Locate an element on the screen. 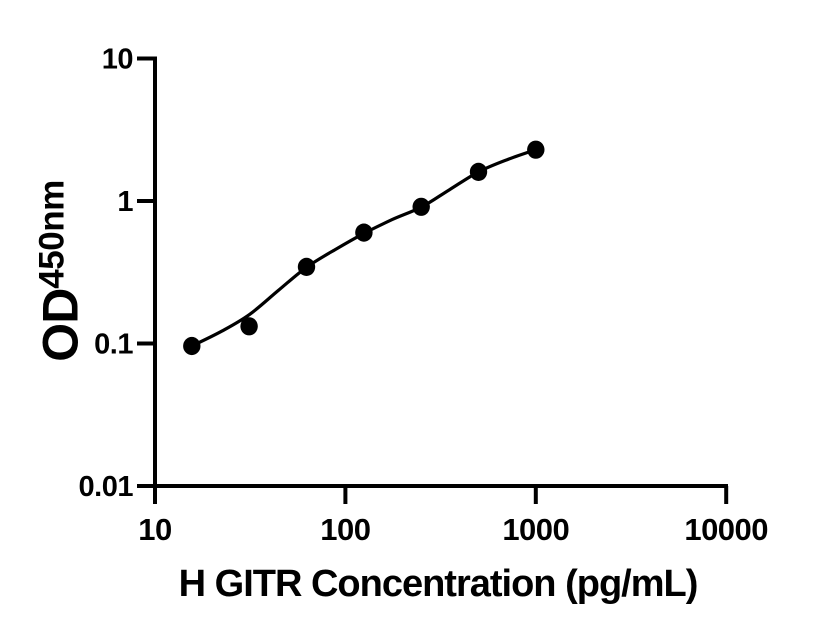 This screenshot has width=816, height=640. y-tick-label-1: 1 is located at coordinates (125, 202).